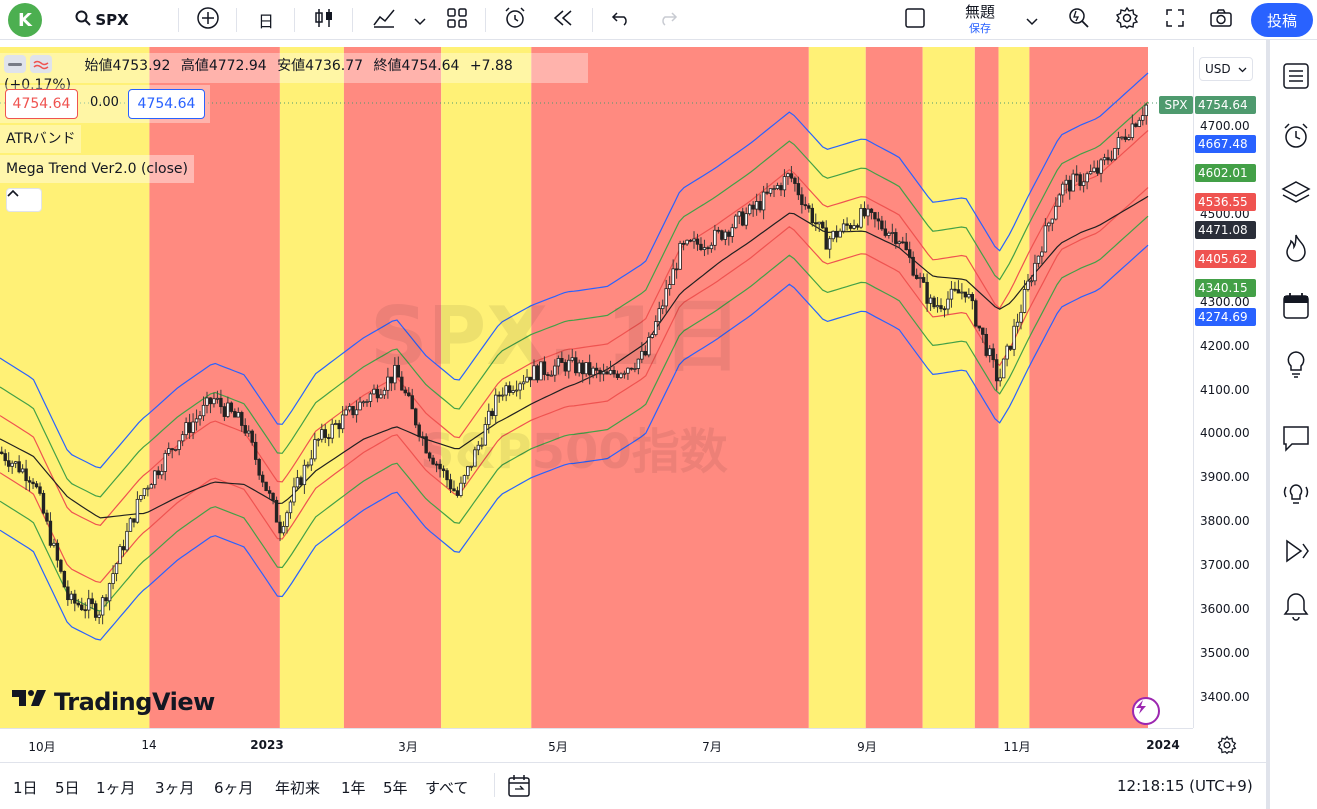 Image resolution: width=1317 pixels, height=809 pixels. Describe the element at coordinates (234, 788) in the screenshot. I see `range-button: 6ヶ月` at that location.